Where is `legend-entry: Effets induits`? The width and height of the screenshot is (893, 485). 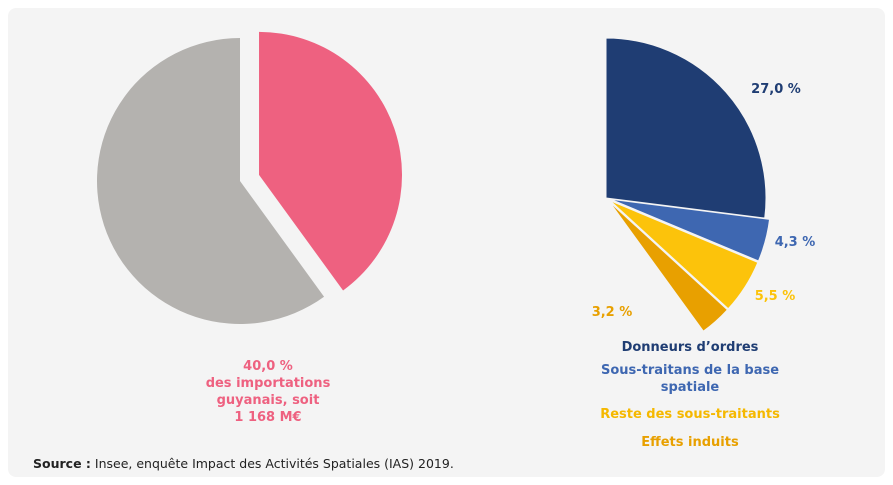 legend-entry: Effets induits is located at coordinates (690, 442).